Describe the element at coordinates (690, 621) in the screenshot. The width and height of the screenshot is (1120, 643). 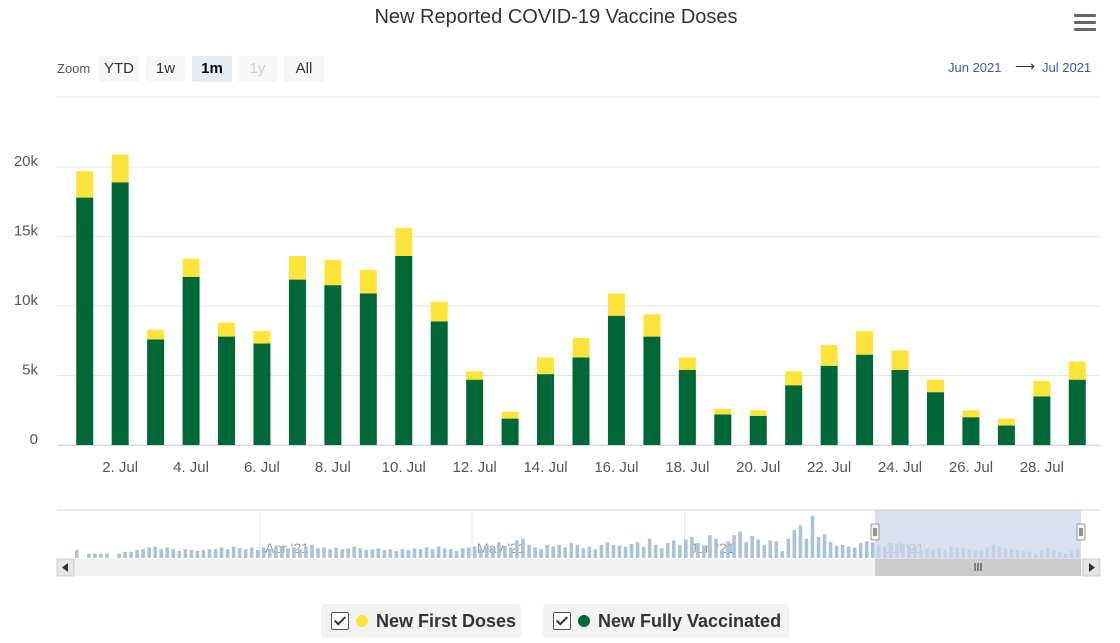
I see `legend-label: New Fully Vaccinated` at that location.